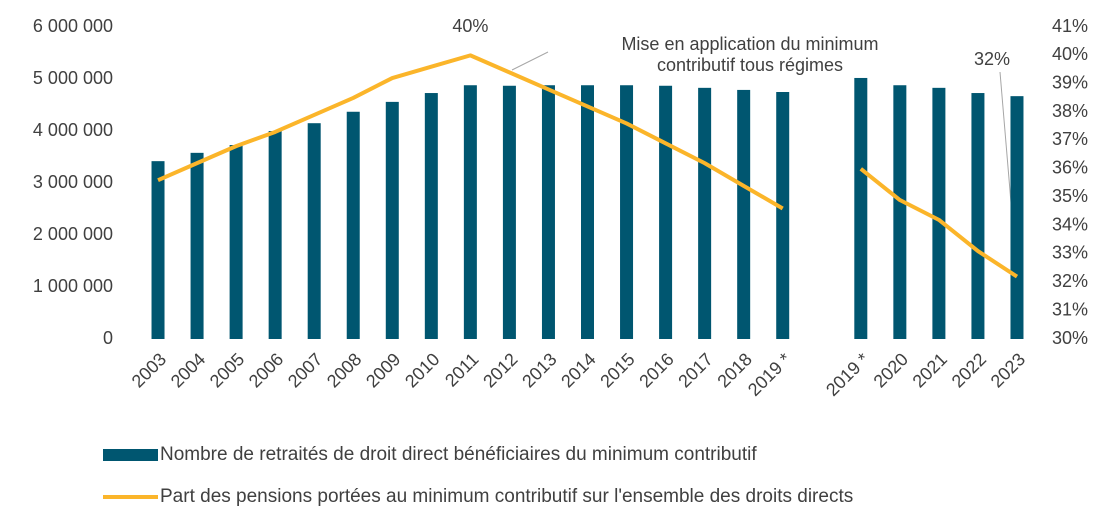 This screenshot has width=1109, height=511. Describe the element at coordinates (969, 370) in the screenshot. I see `x-tick-label: 2022` at that location.